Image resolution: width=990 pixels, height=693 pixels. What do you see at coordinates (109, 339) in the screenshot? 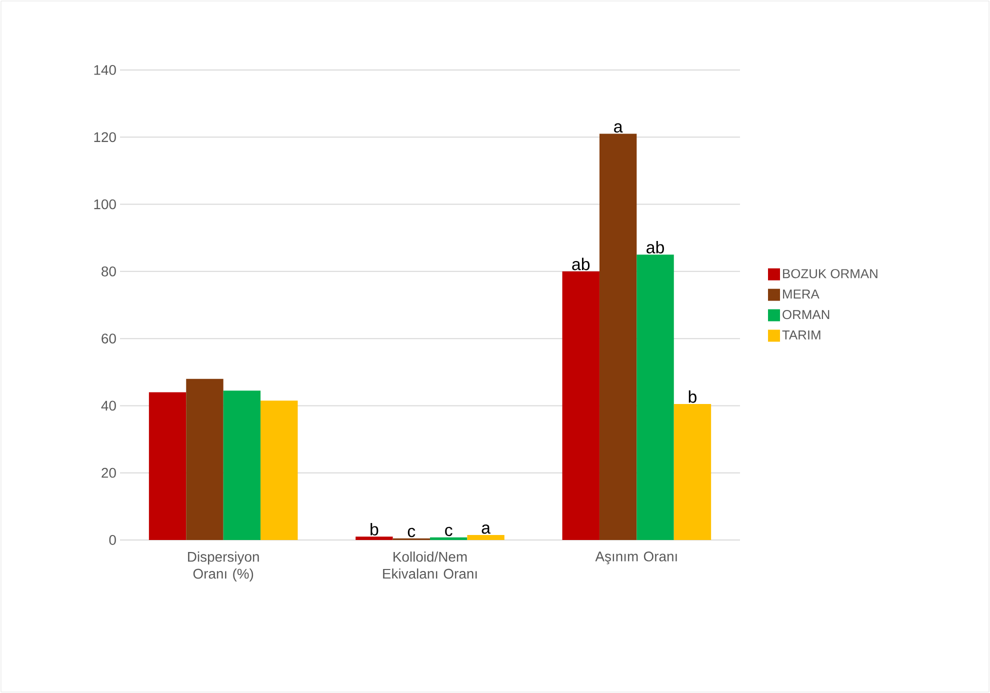
I see `y-tick-label: 60` at bounding box center [109, 339].